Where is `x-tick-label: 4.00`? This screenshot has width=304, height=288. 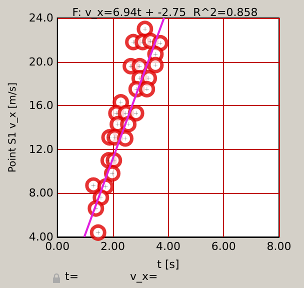 x-tick-label: 4.00 is located at coordinates (168, 246).